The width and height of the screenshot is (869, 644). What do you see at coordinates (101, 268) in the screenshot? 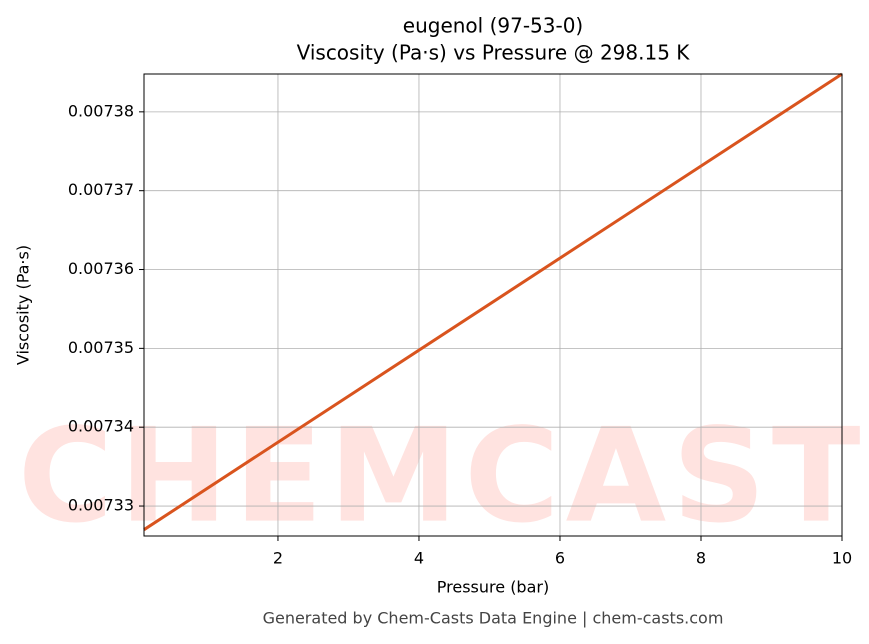
I see `y-tick-label: 0.00736` at bounding box center [101, 268].